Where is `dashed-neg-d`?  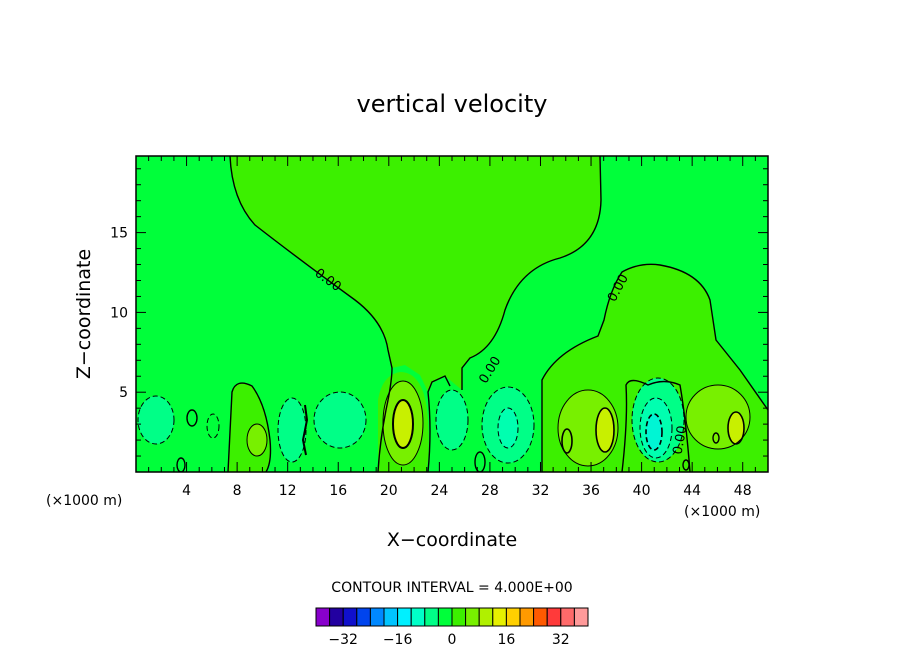
dashed-neg-d is located at coordinates (452, 420).